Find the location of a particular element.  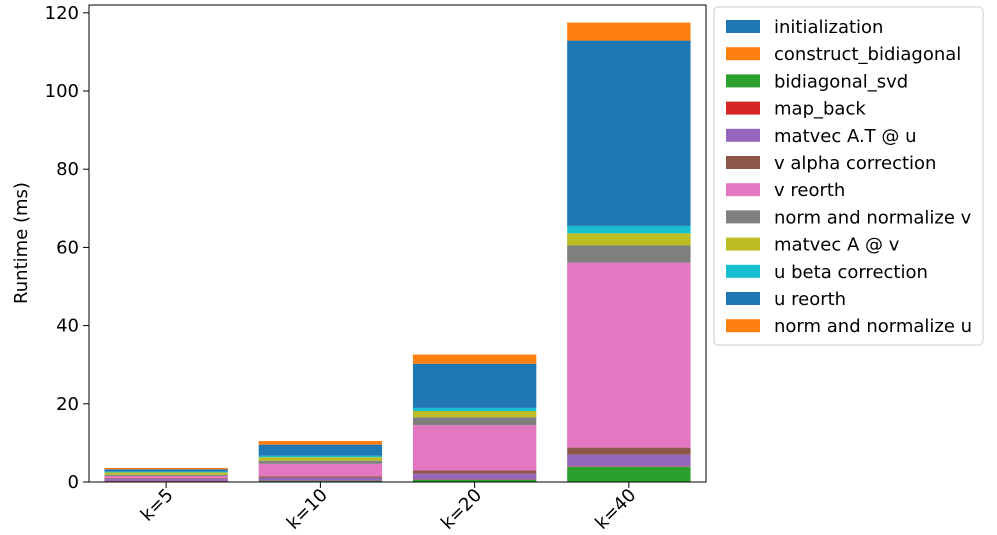

y-tick-label: 40 is located at coordinates (67, 326).